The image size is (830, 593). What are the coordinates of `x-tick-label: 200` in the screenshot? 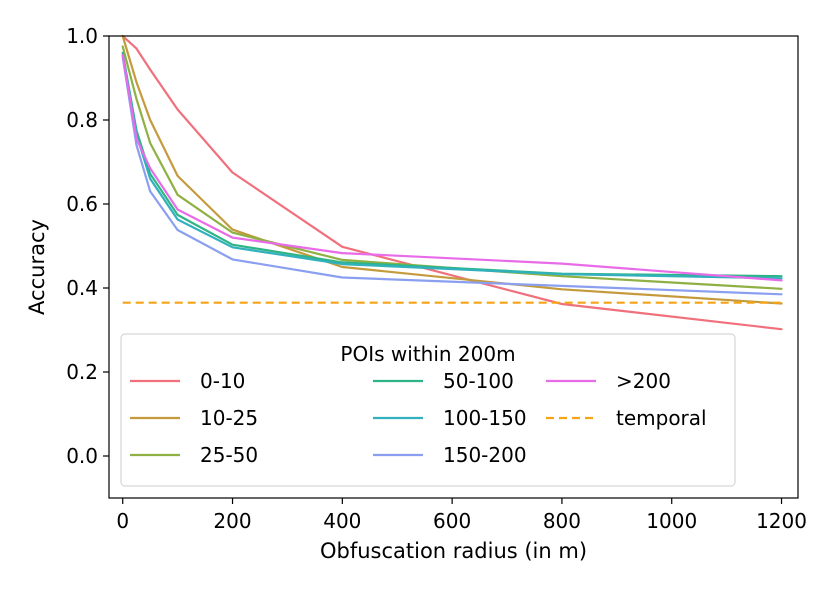 It's located at (232, 521).